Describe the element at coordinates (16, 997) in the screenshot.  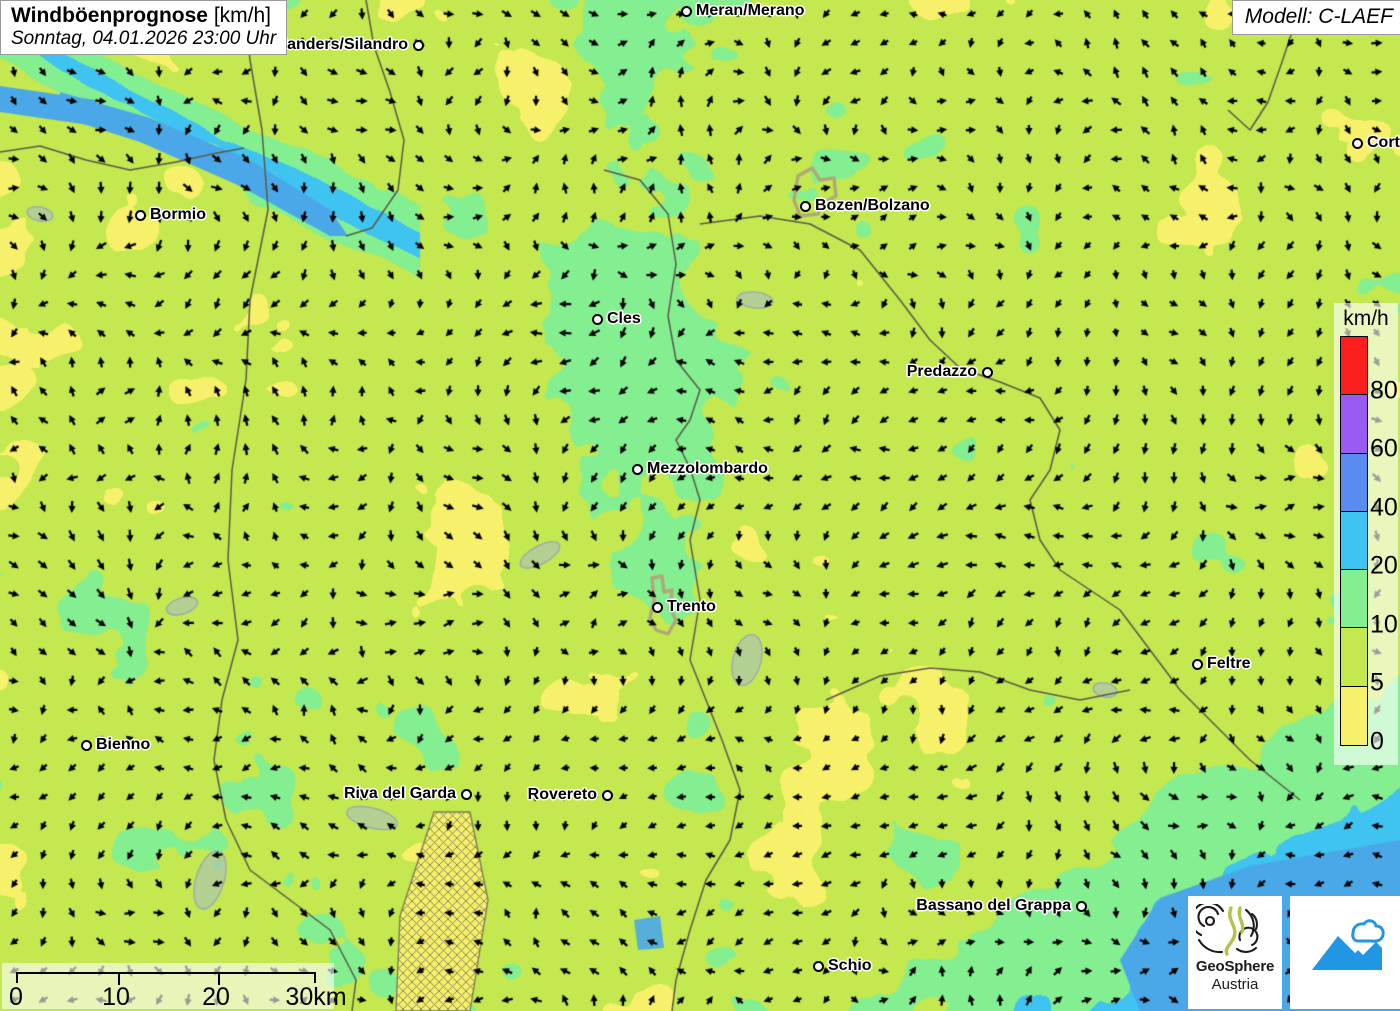
I see `scale-label-0: 0` at that location.